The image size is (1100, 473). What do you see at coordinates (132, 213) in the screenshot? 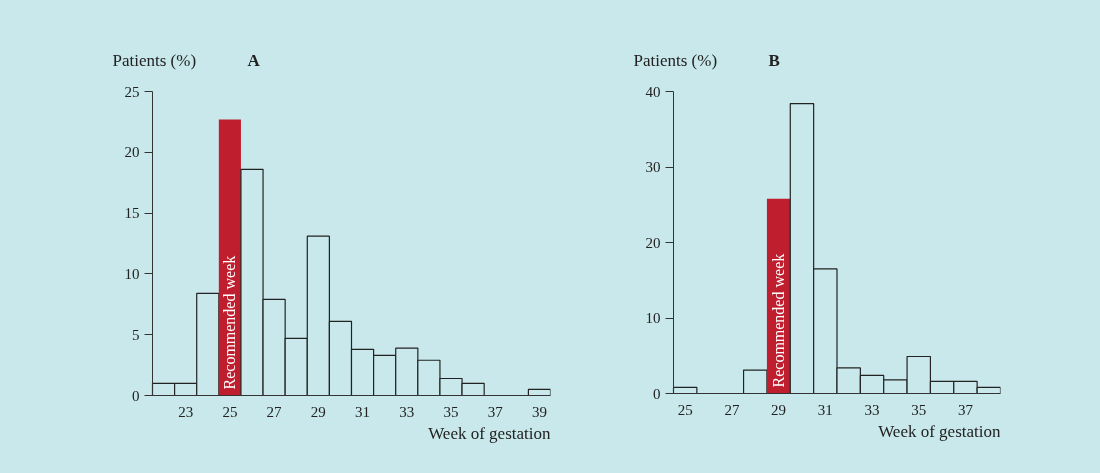
I see `y-tick-label: 15` at bounding box center [132, 213].